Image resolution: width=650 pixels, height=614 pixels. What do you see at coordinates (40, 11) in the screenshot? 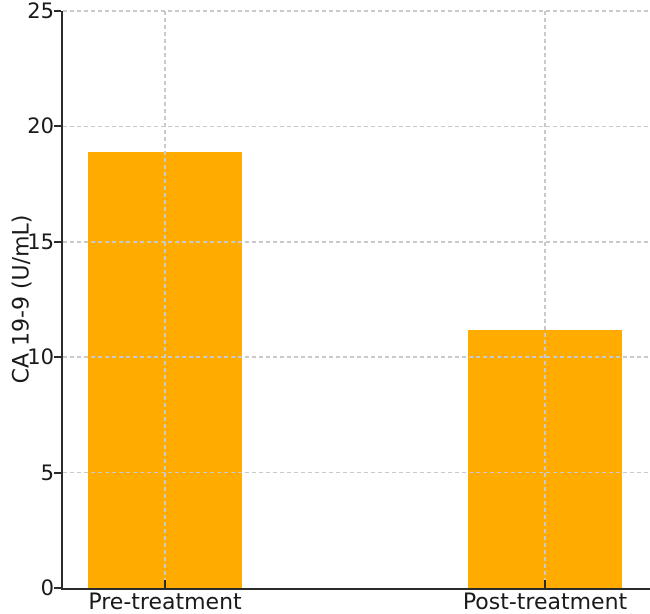
I see `y-tick-label-25: 25` at bounding box center [40, 11].